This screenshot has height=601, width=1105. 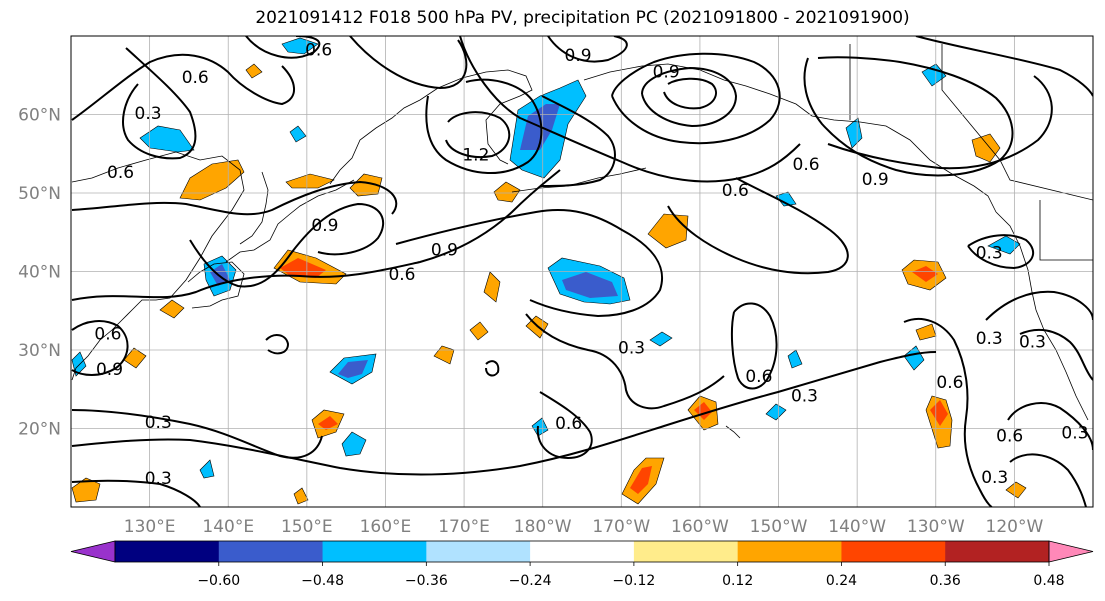 I want to click on contour-label: 1.2, so click(x=475, y=156).